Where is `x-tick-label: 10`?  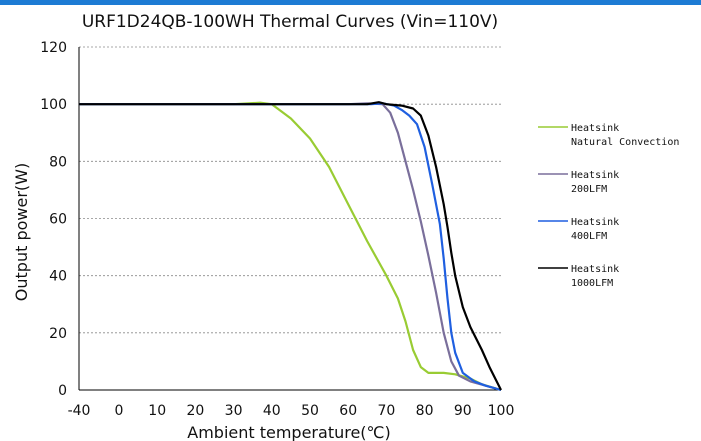 x-tick-label: 10 is located at coordinates (157, 411).